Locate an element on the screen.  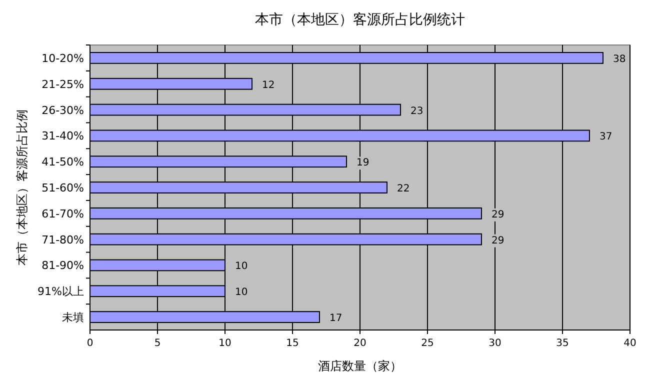
data-label: 22 is located at coordinates (403, 189).